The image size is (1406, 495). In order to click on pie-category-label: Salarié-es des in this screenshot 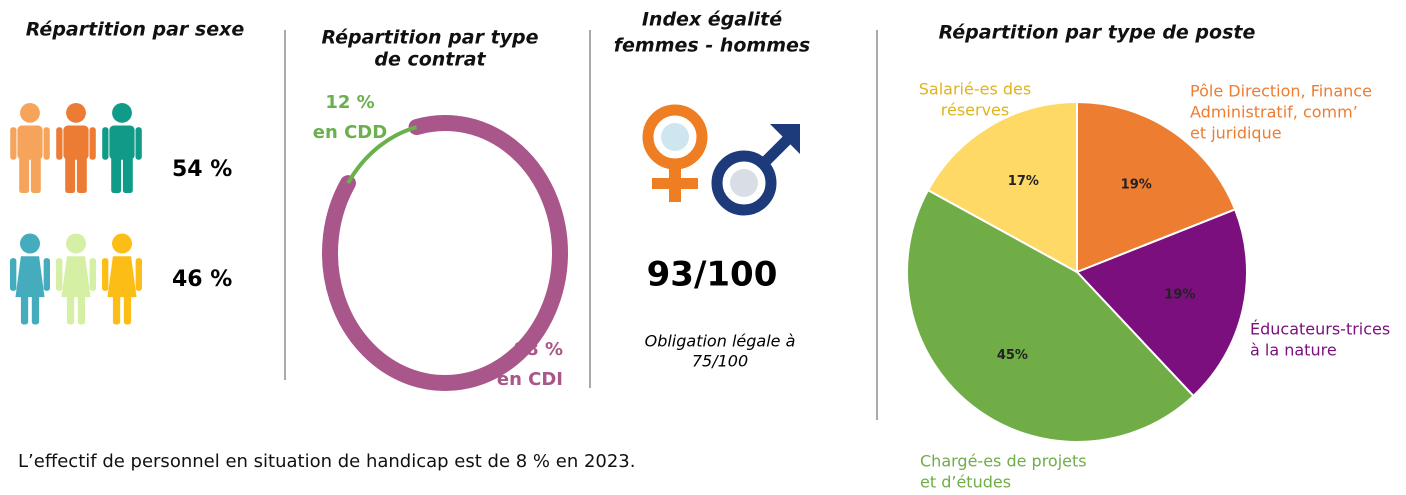, I will do `click(975, 89)`.